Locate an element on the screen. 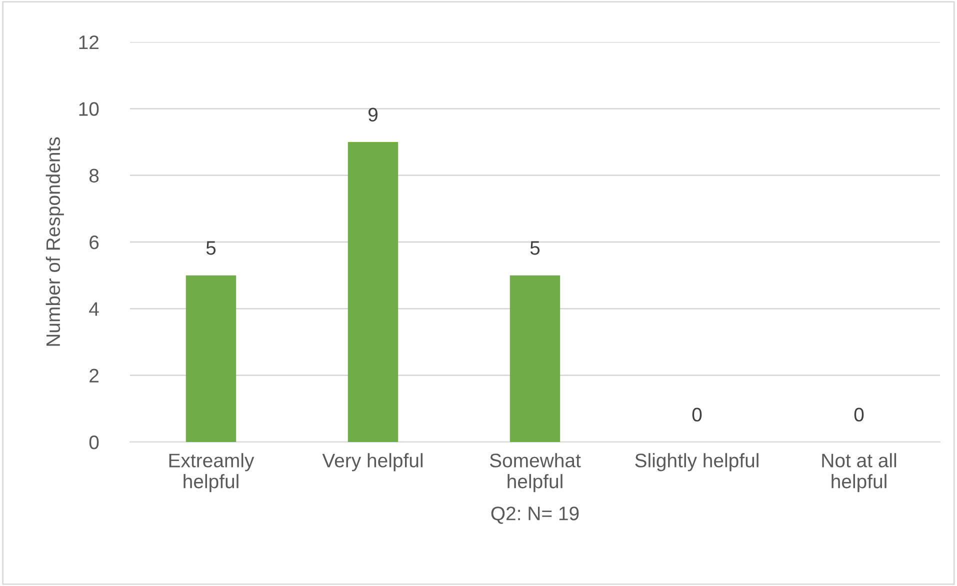  y-tick-label: 2 is located at coordinates (94, 375).